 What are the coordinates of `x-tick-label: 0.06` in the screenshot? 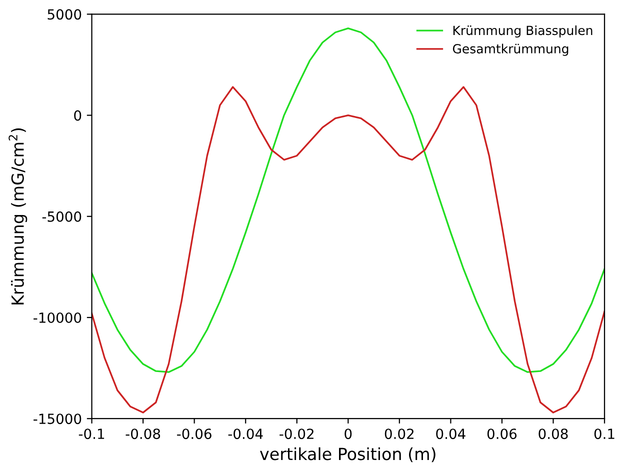 It's located at (502, 434).